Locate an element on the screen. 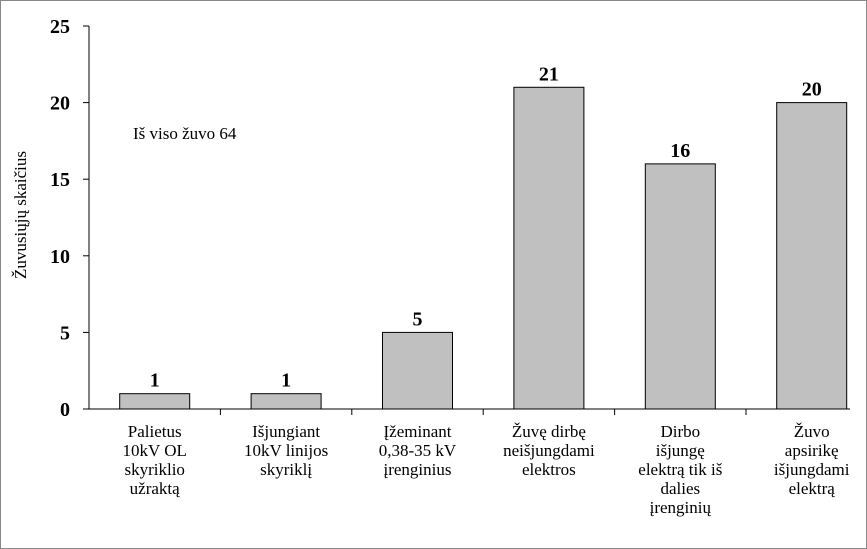 The width and height of the screenshot is (867, 549). y-tick-label: 15 is located at coordinates (60, 180).